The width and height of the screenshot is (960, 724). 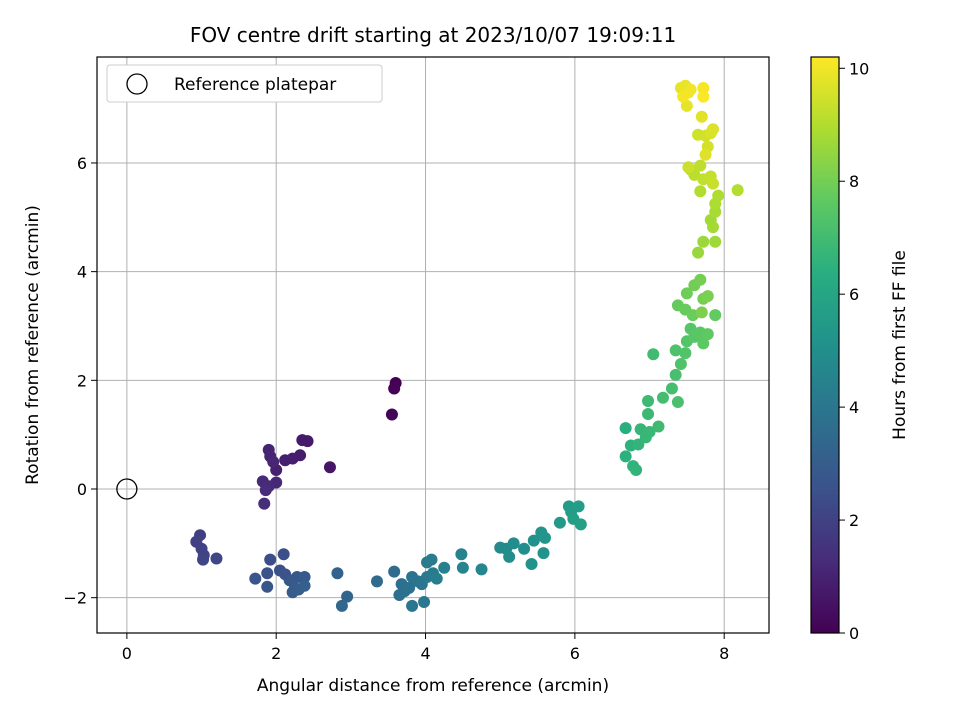 What do you see at coordinates (137, 84) in the screenshot?
I see `legend-reference-marker` at bounding box center [137, 84].